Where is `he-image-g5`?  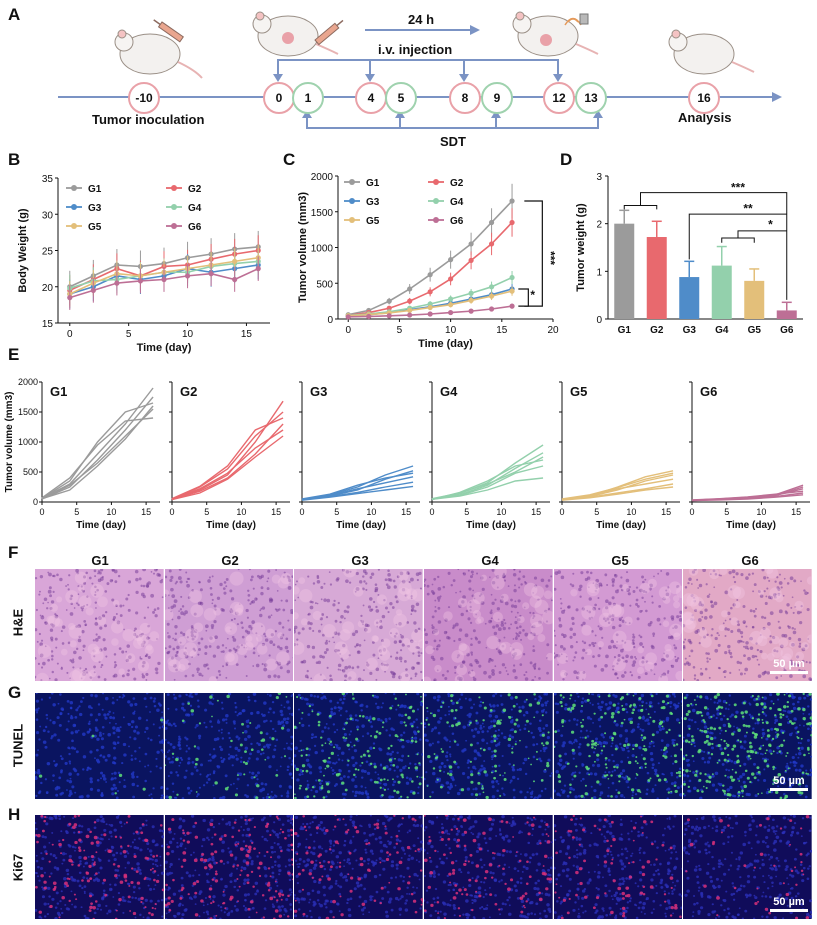
he-image-g5 is located at coordinates (618, 625).